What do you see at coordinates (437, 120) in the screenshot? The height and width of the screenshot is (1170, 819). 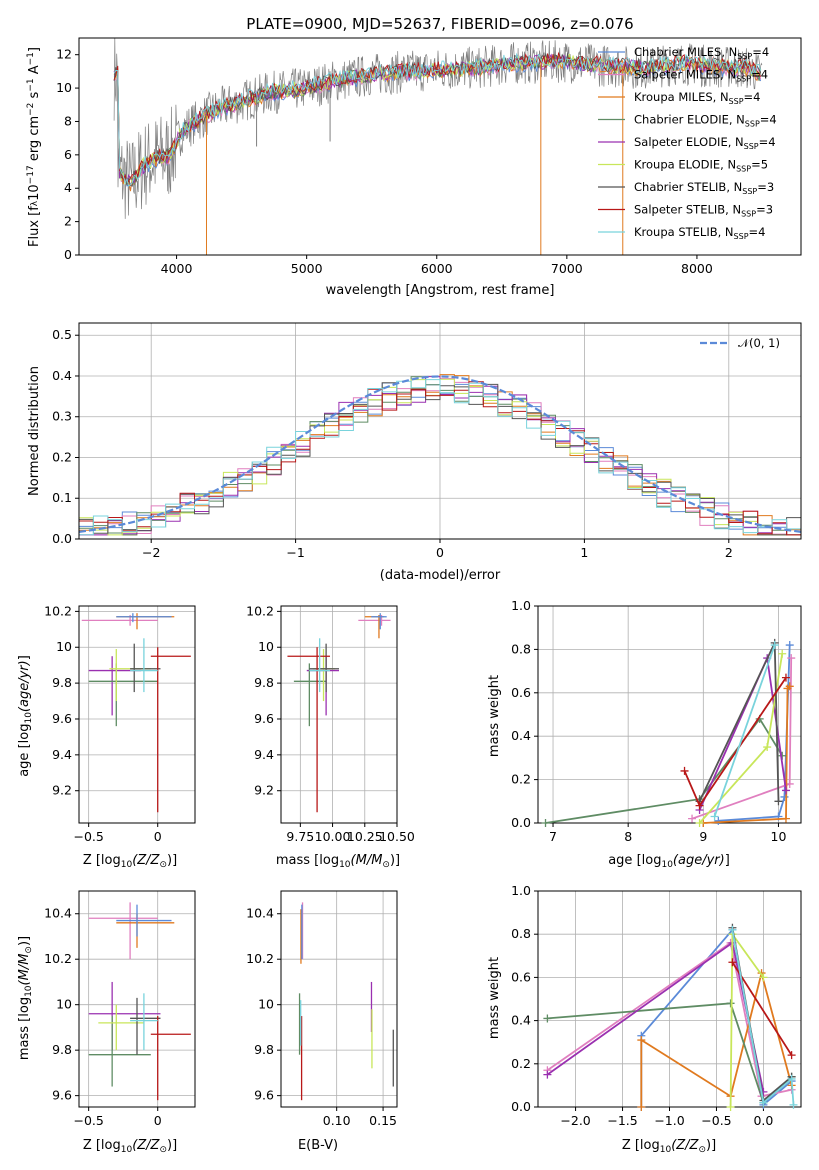 I see `spectrum-model-line` at bounding box center [437, 120].